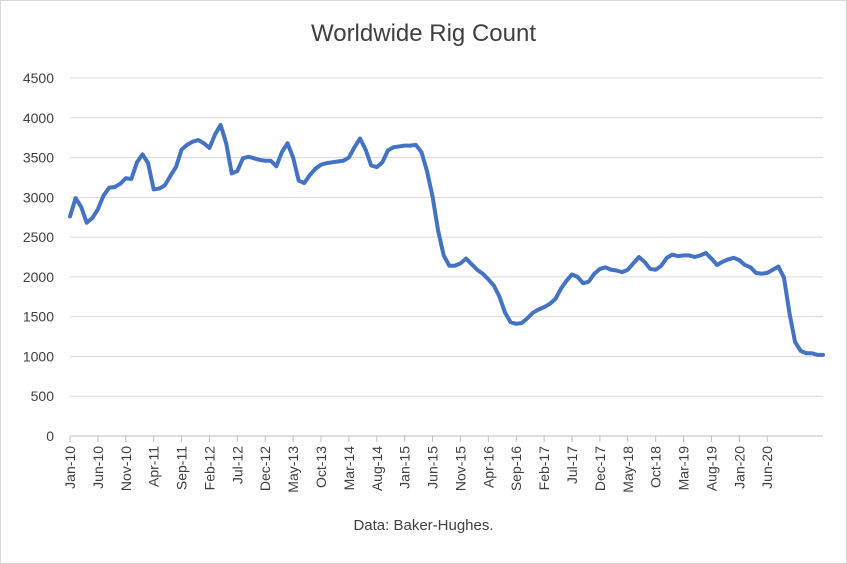 The width and height of the screenshot is (847, 564). I want to click on x-tick-label: Jan-20, so click(739, 467).